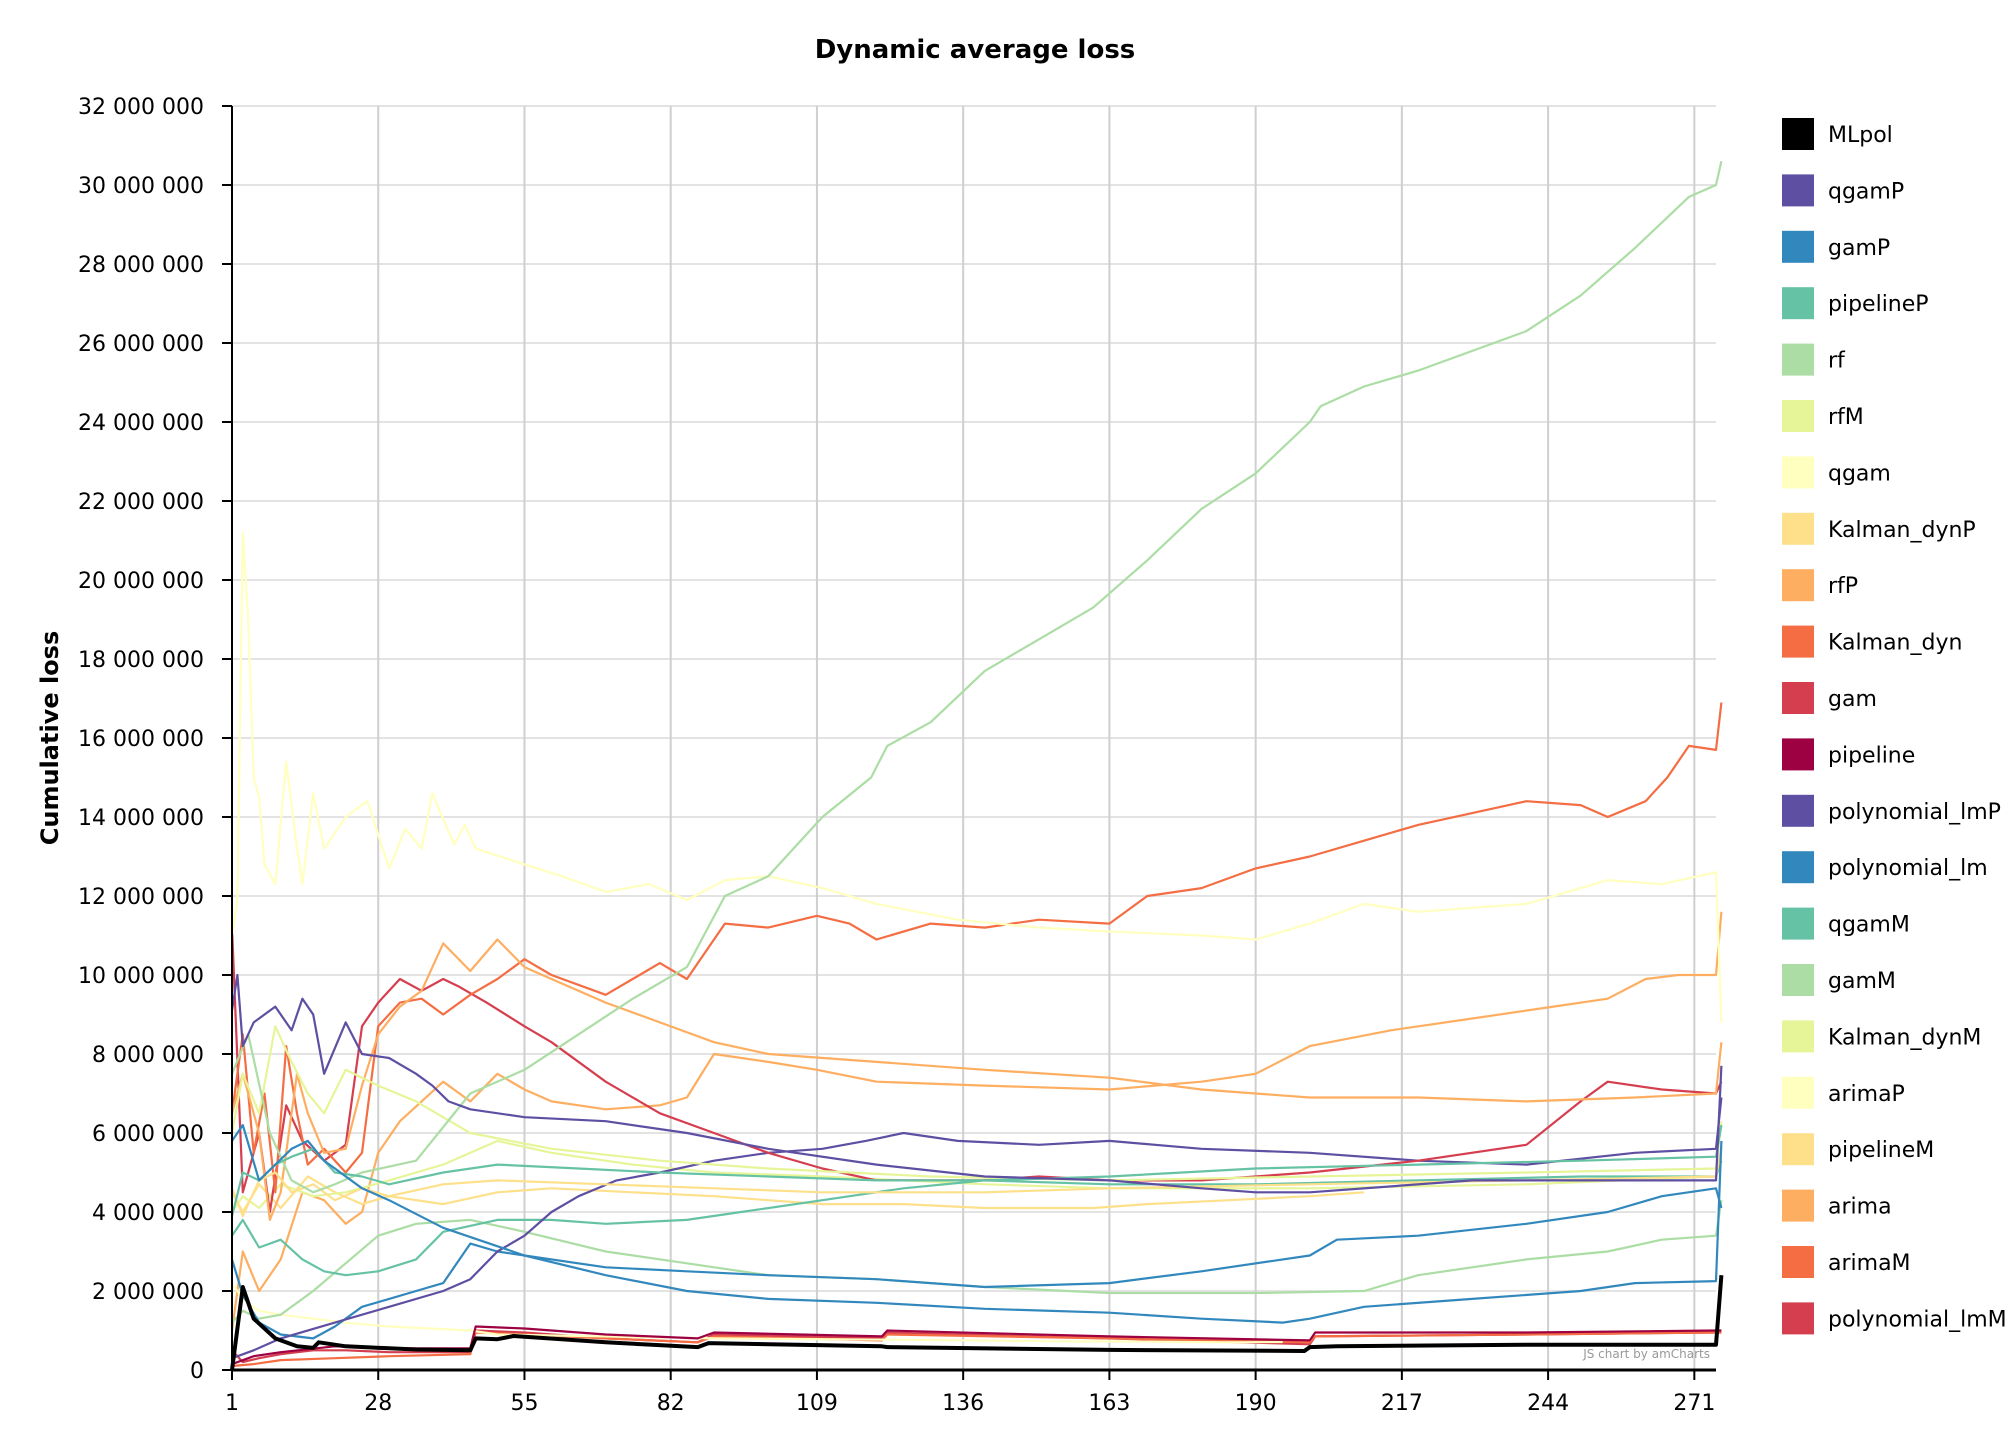 The image size is (2012, 1440). What do you see at coordinates (148, 1055) in the screenshot?
I see `y-tick-label: 8 000 000` at bounding box center [148, 1055].